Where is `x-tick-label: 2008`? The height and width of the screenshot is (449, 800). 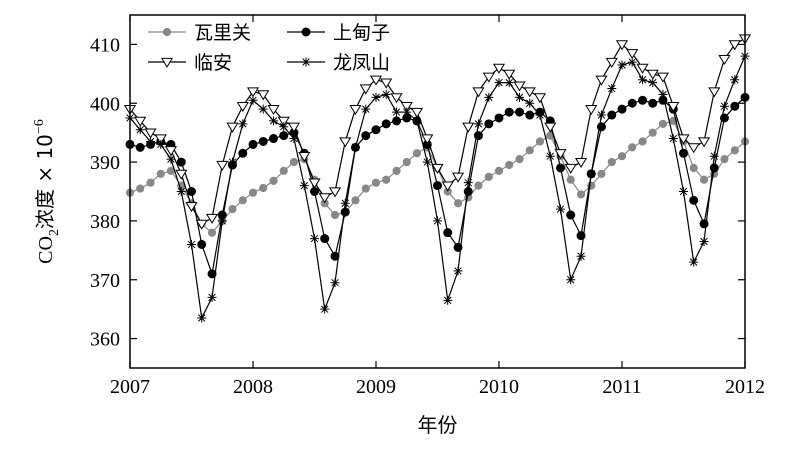 x-tick-label: 2008 is located at coordinates (253, 387).